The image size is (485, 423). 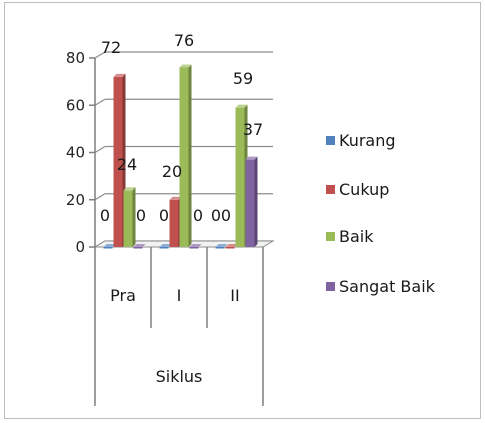 What do you see at coordinates (243, 78) in the screenshot?
I see `data-label: 59` at bounding box center [243, 78].